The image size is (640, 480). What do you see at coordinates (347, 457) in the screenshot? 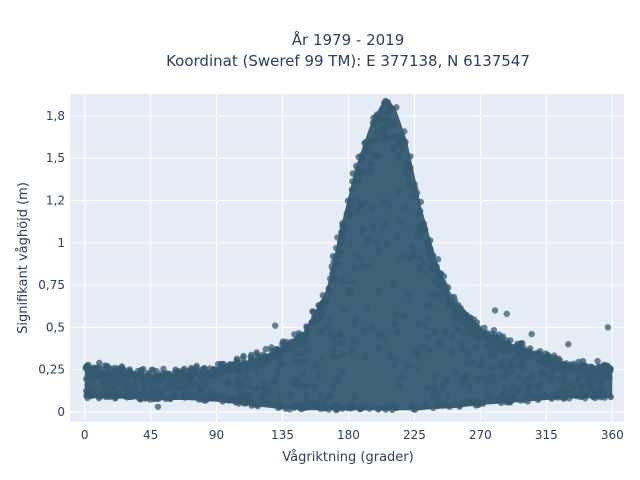
I see `x-axis-title: Vågriktning (grader)` at bounding box center [347, 457].